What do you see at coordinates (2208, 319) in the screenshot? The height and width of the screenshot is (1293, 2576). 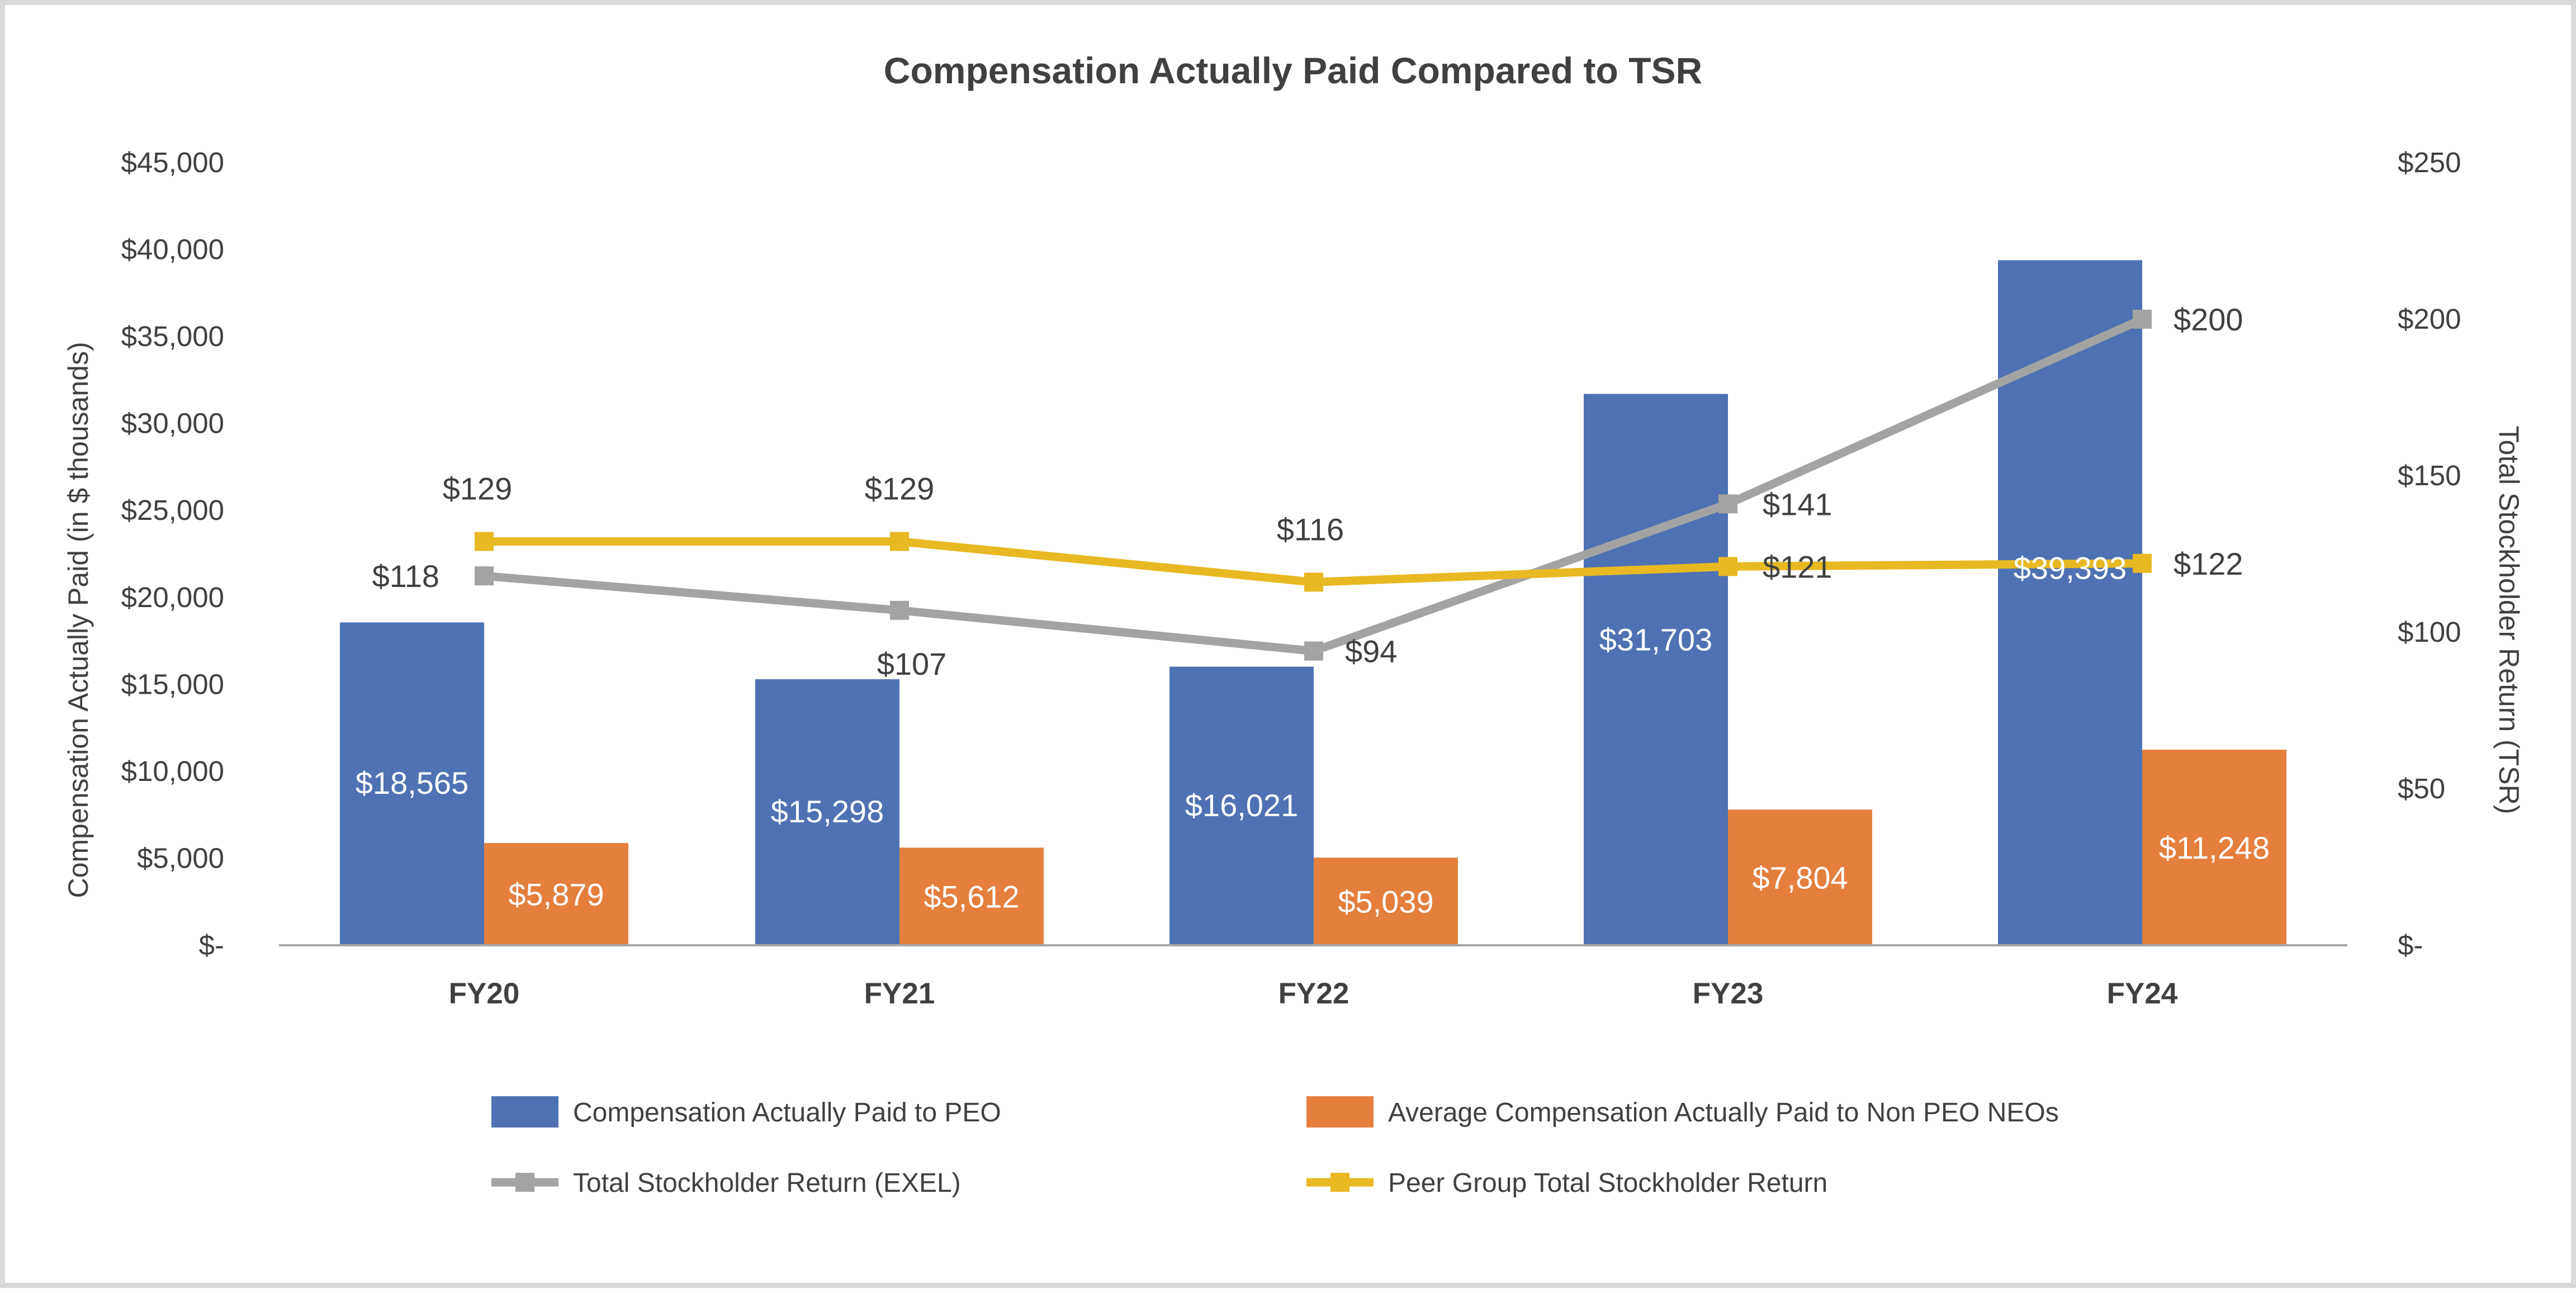 I see `exel-tsr-value-label: $200` at bounding box center [2208, 319].